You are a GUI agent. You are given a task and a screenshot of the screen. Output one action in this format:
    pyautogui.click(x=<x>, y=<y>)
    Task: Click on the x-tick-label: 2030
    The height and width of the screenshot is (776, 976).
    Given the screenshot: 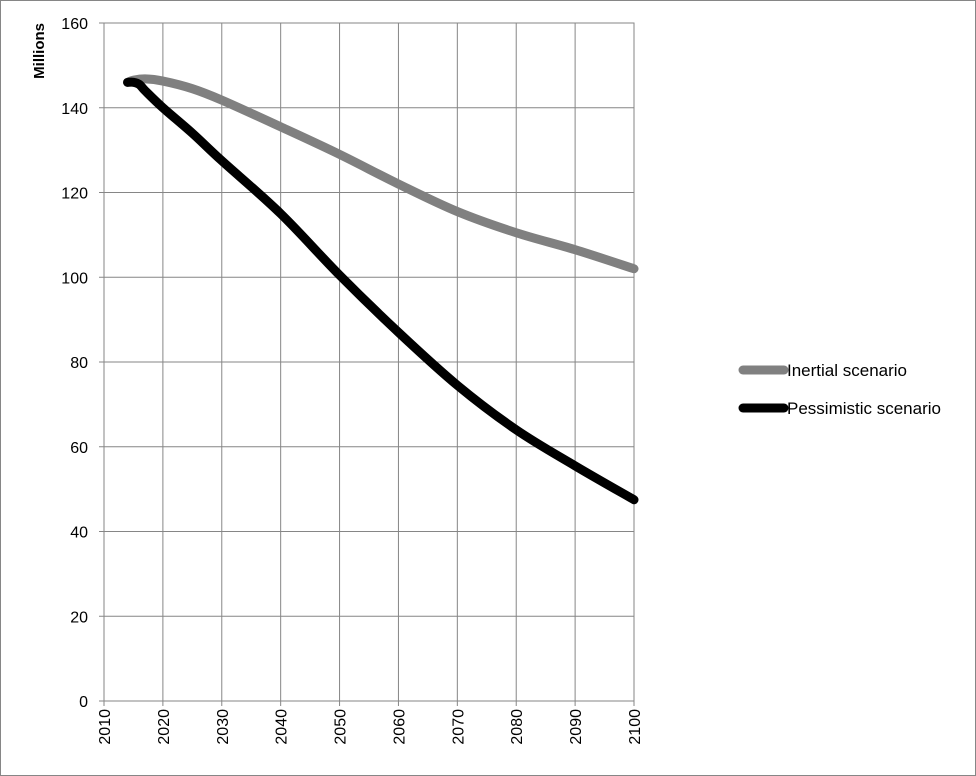 What is the action you would take?
    pyautogui.click(x=223, y=727)
    